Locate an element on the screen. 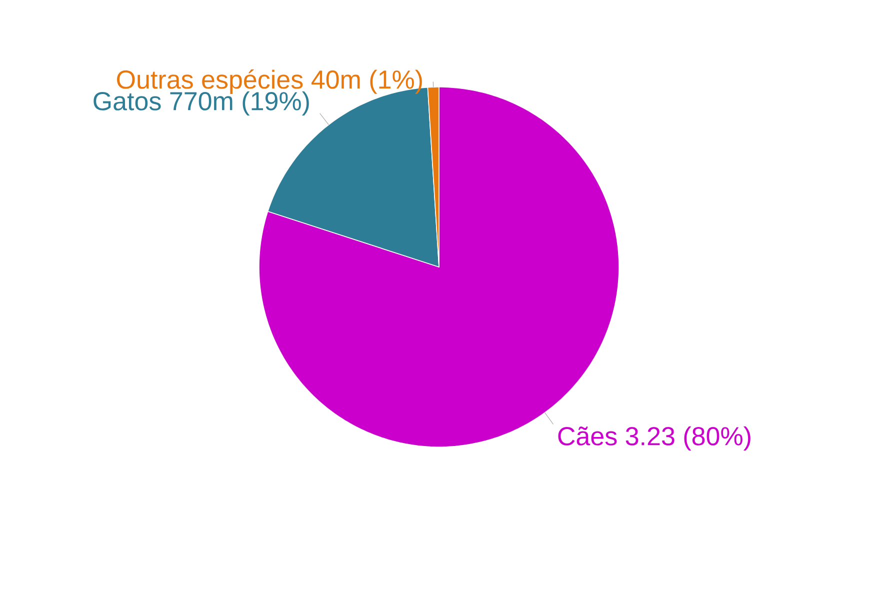 This screenshot has height=589, width=879. data-label: 40m (1%) is located at coordinates (366, 82).